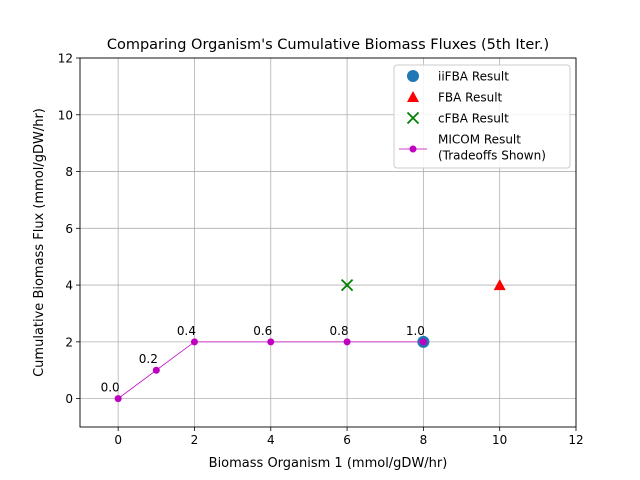 Image resolution: width=640 pixels, height=480 pixels. Describe the element at coordinates (415, 331) in the screenshot. I see `micom-point-label: 1.0` at that location.